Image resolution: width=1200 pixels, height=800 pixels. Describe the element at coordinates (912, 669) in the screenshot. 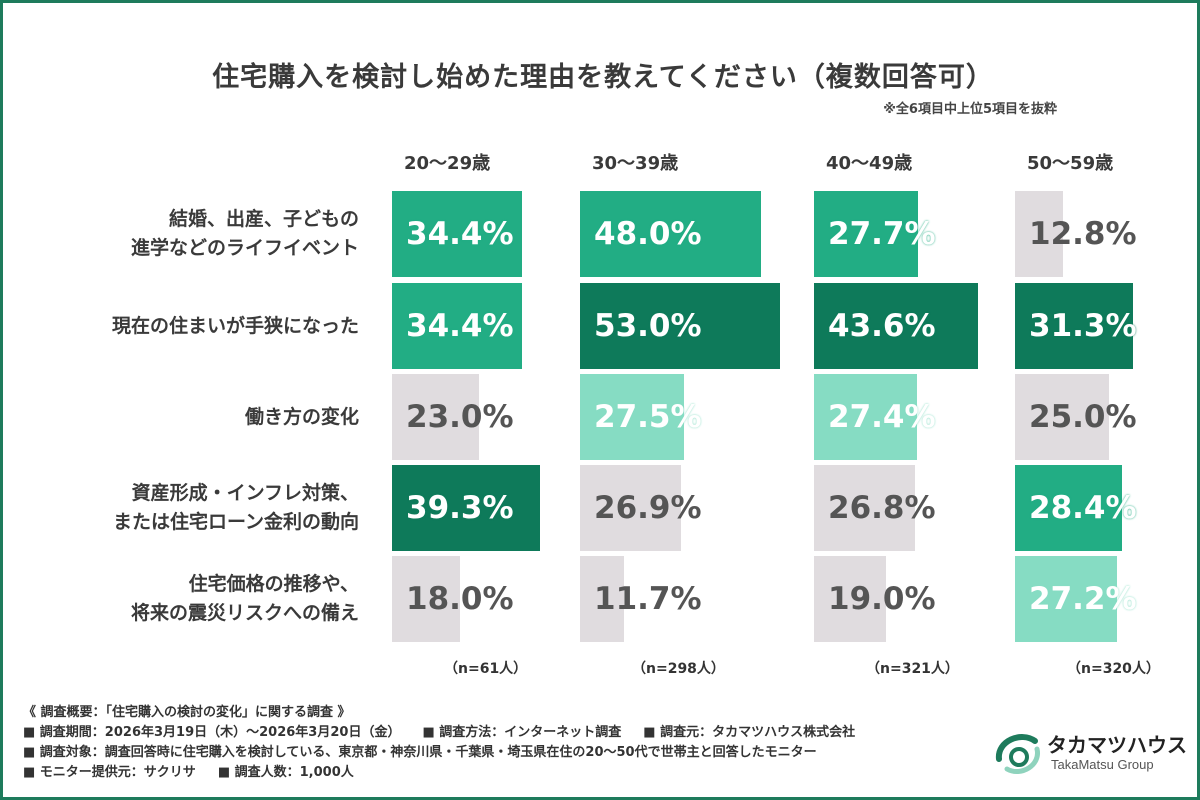

I see `sample-size-label: （n=321人）` at that location.